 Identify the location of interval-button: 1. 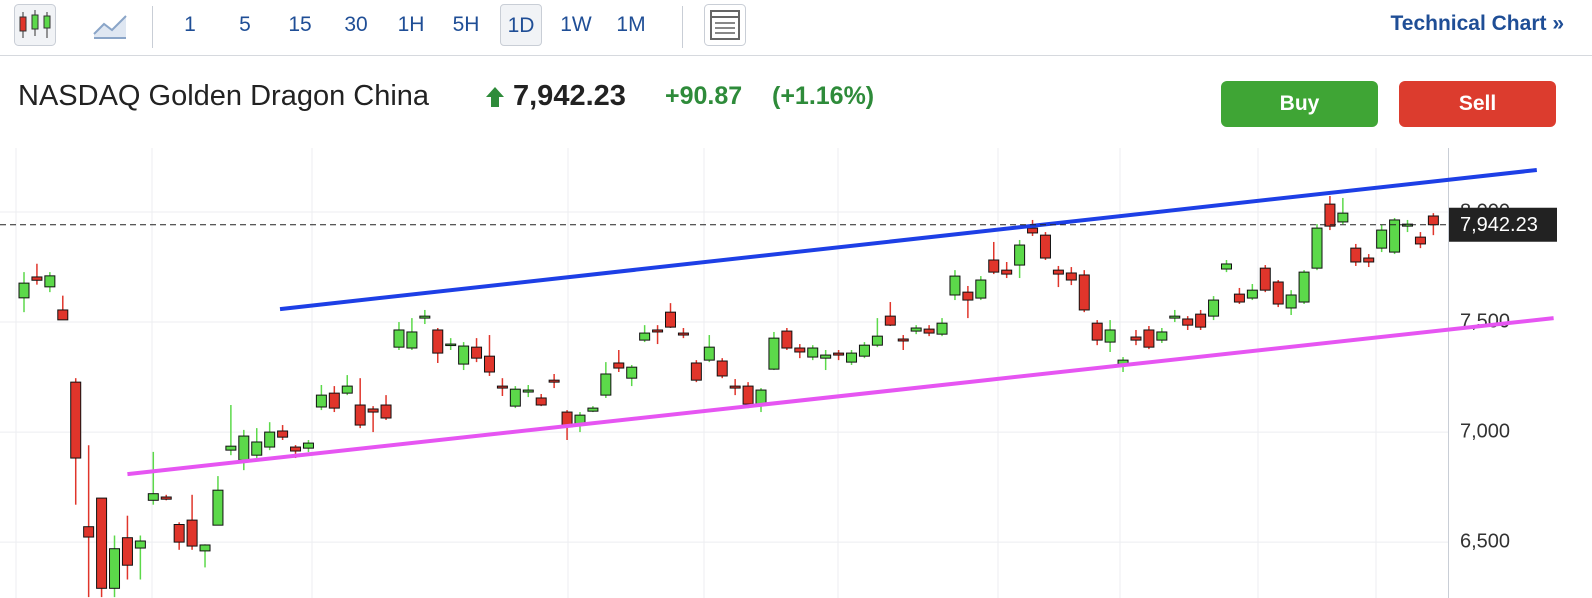
(190, 24).